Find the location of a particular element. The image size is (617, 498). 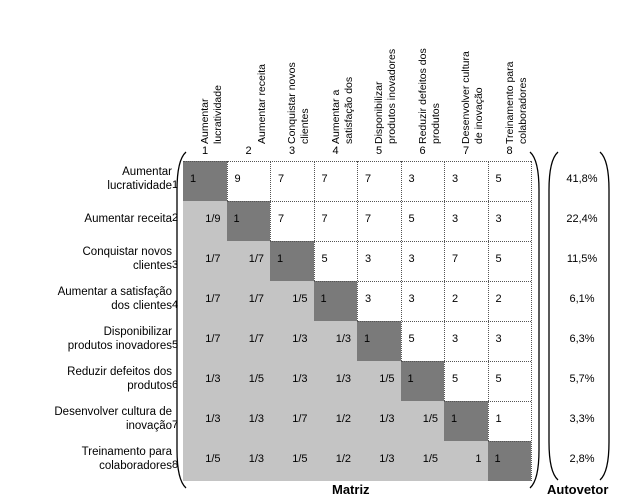

column-number: 1 is located at coordinates (205, 151).